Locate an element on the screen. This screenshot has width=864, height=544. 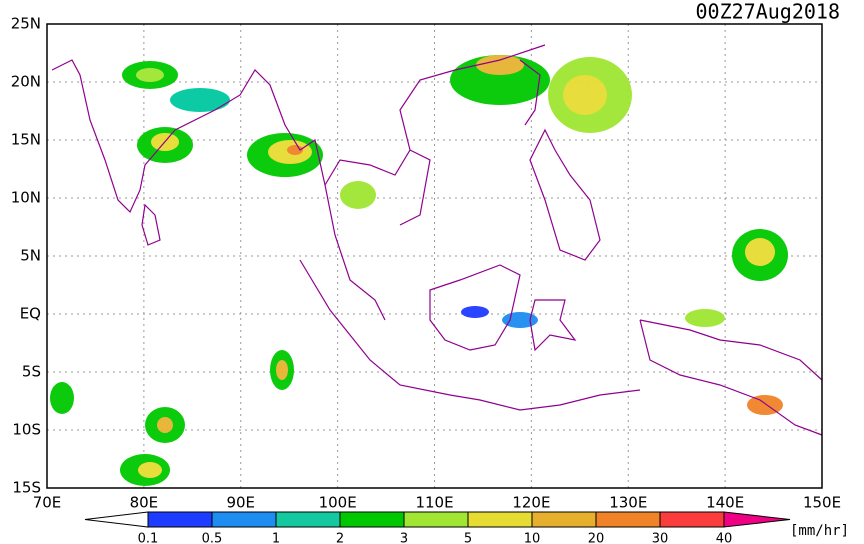
colorbar-label: 5 is located at coordinates (468, 538).